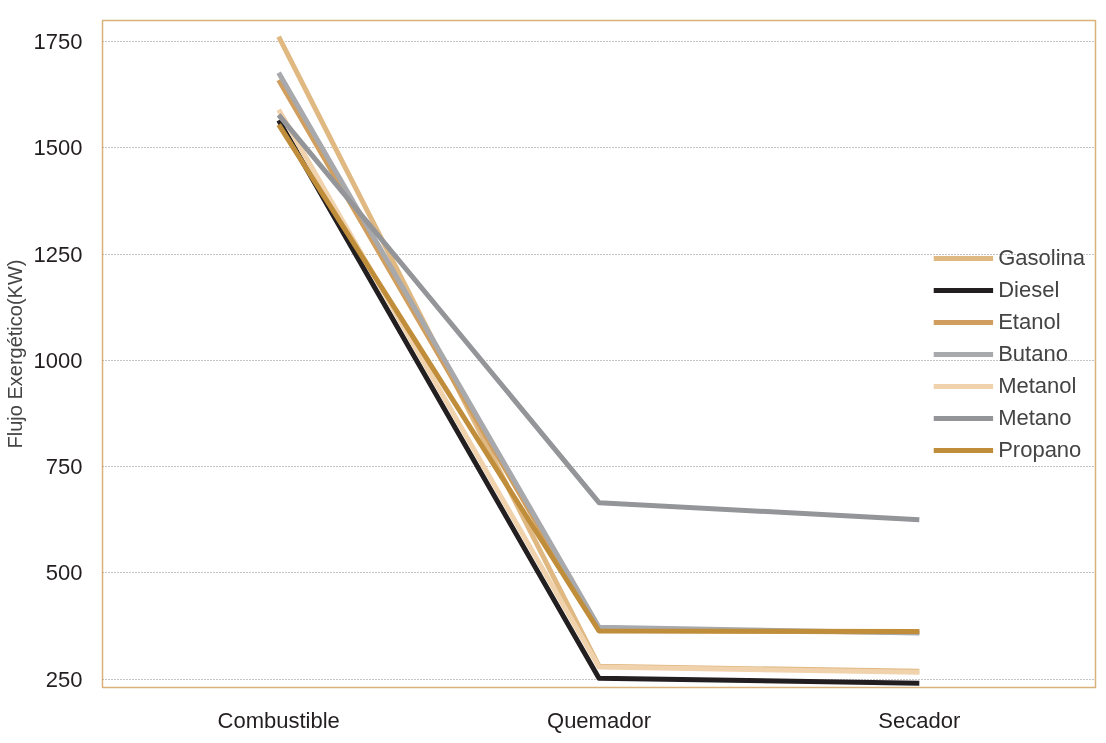  Describe the element at coordinates (58, 148) in the screenshot. I see `y-tick-label: 1500` at that location.